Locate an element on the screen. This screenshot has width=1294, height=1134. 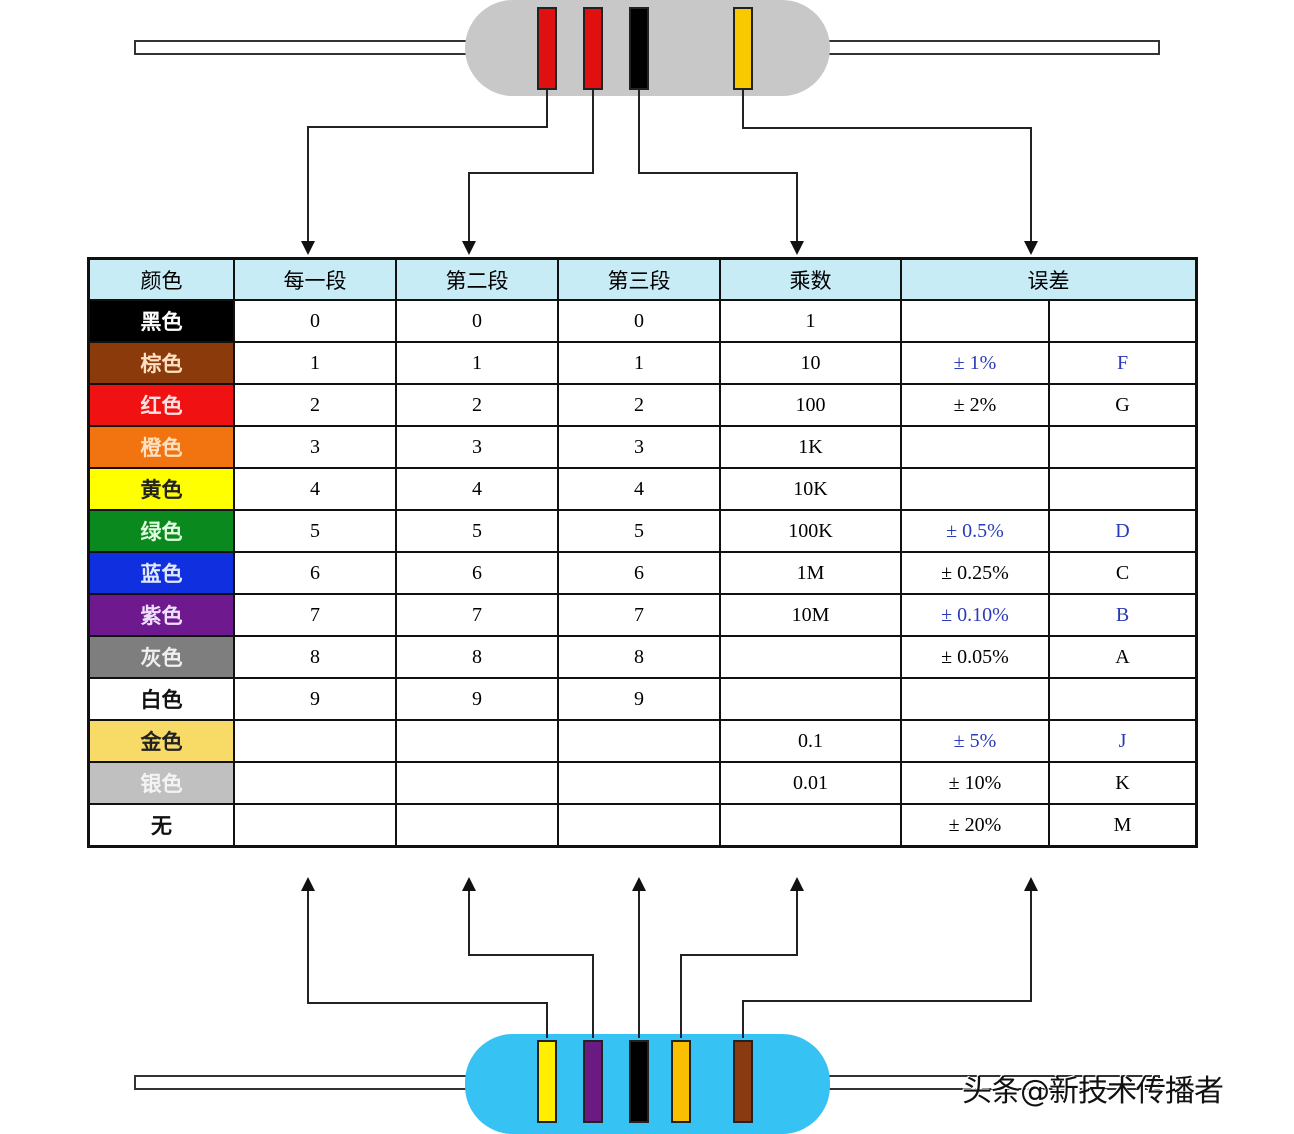
d1-cell: 3 is located at coordinates (315, 447).